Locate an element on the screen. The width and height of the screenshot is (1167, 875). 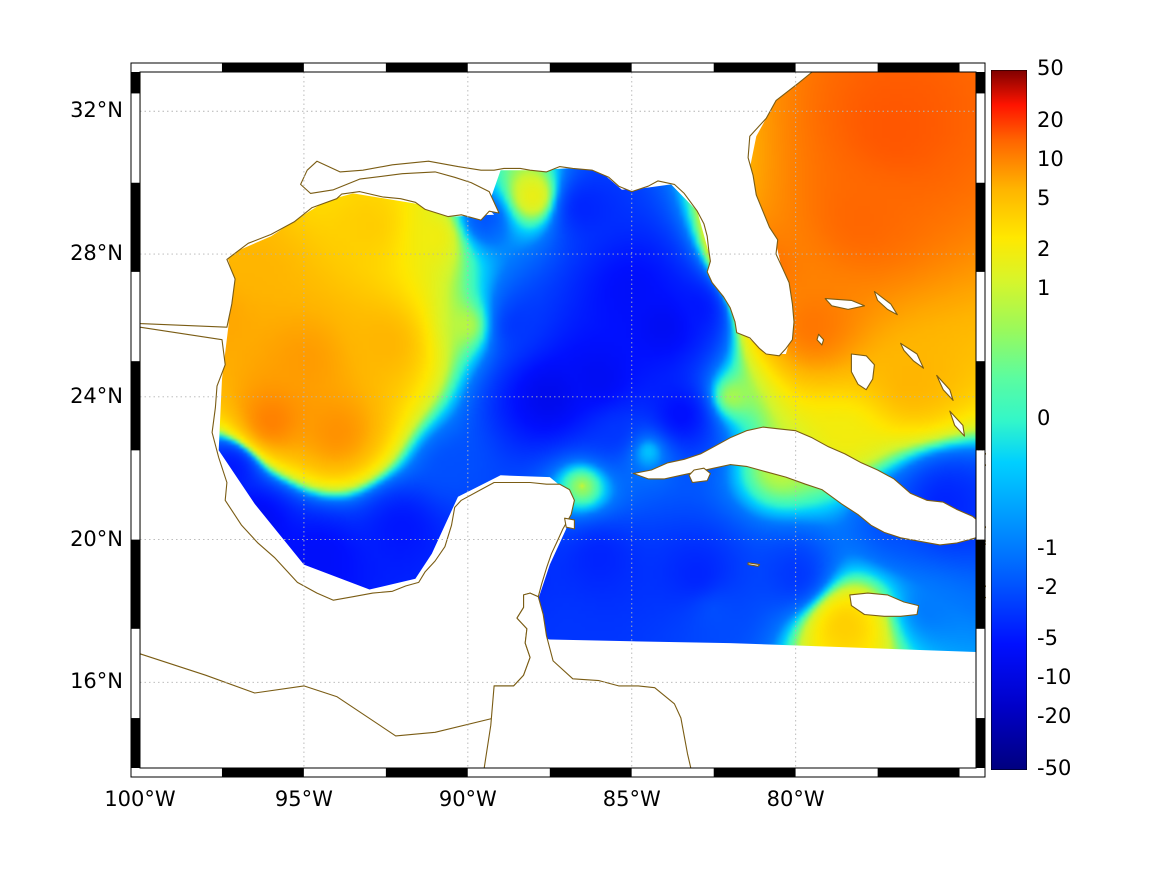
colorbar-tick-label: 2 is located at coordinates (1044, 249).